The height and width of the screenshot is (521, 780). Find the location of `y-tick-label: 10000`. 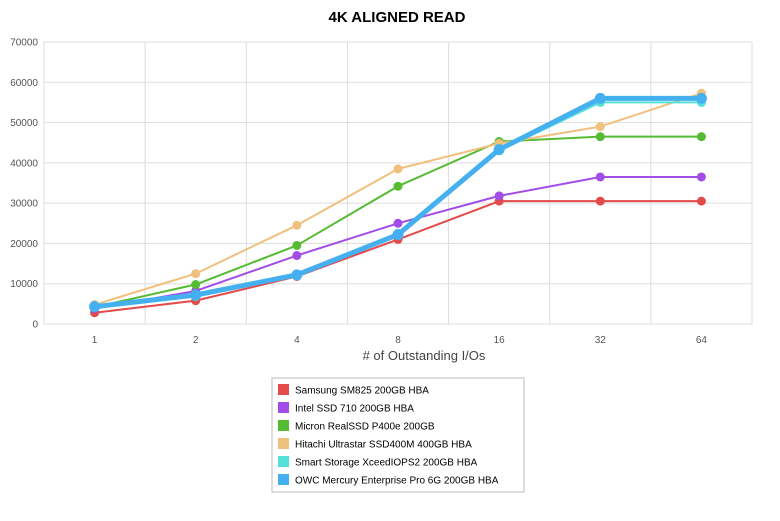

y-tick-label: 10000 is located at coordinates (24, 284).